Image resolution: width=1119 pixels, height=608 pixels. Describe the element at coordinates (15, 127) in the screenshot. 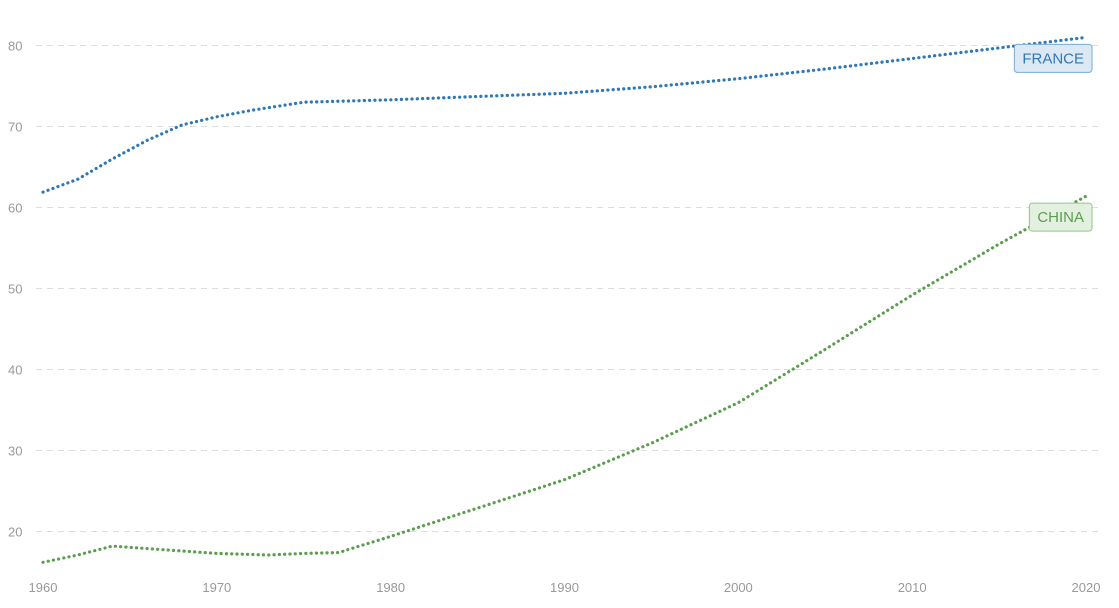

I see `y-tick-label: 70` at that location.